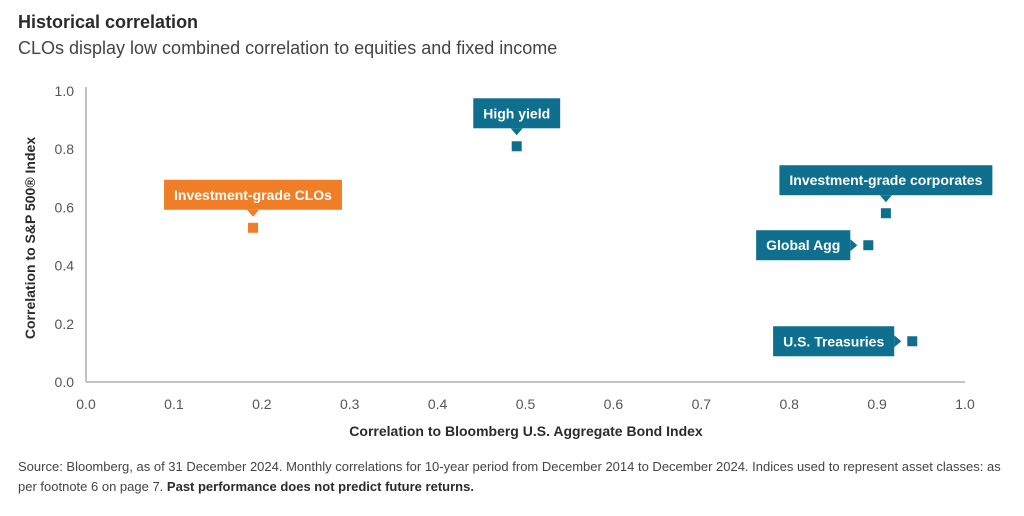 The image size is (1024, 516). Describe the element at coordinates (30, 238) in the screenshot. I see `y-axis-label: Correlation to S&P 500® Index` at that location.